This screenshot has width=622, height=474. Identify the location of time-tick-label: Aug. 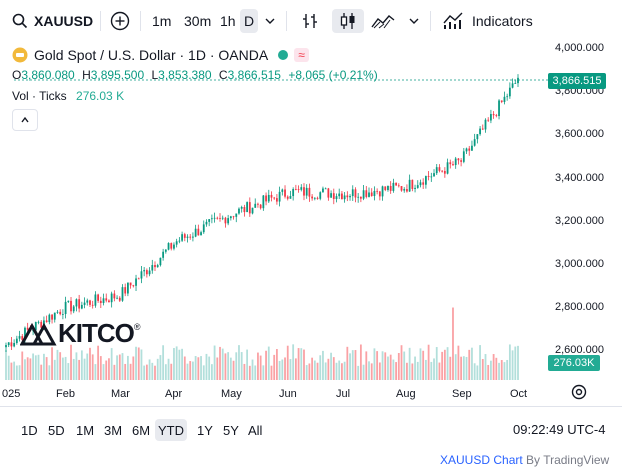
(406, 394).